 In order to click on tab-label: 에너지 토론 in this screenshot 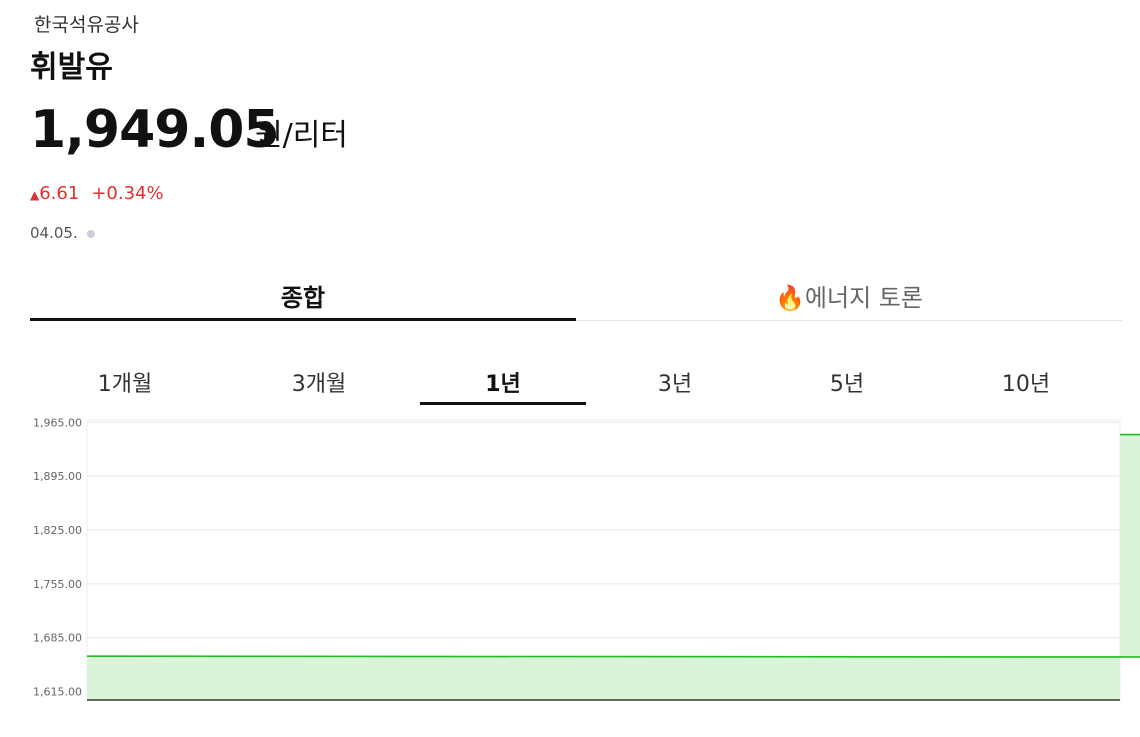, I will do `click(863, 298)`.